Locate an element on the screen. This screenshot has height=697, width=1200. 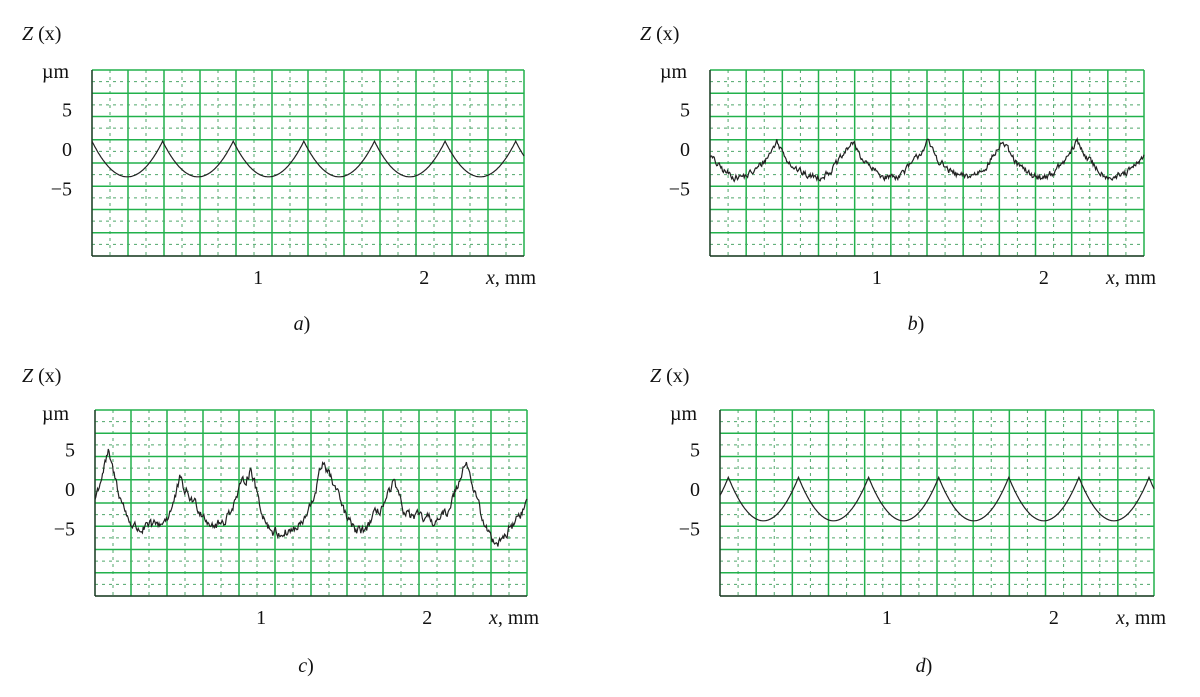
panel-caption-letter: c is located at coordinates (302, 666).